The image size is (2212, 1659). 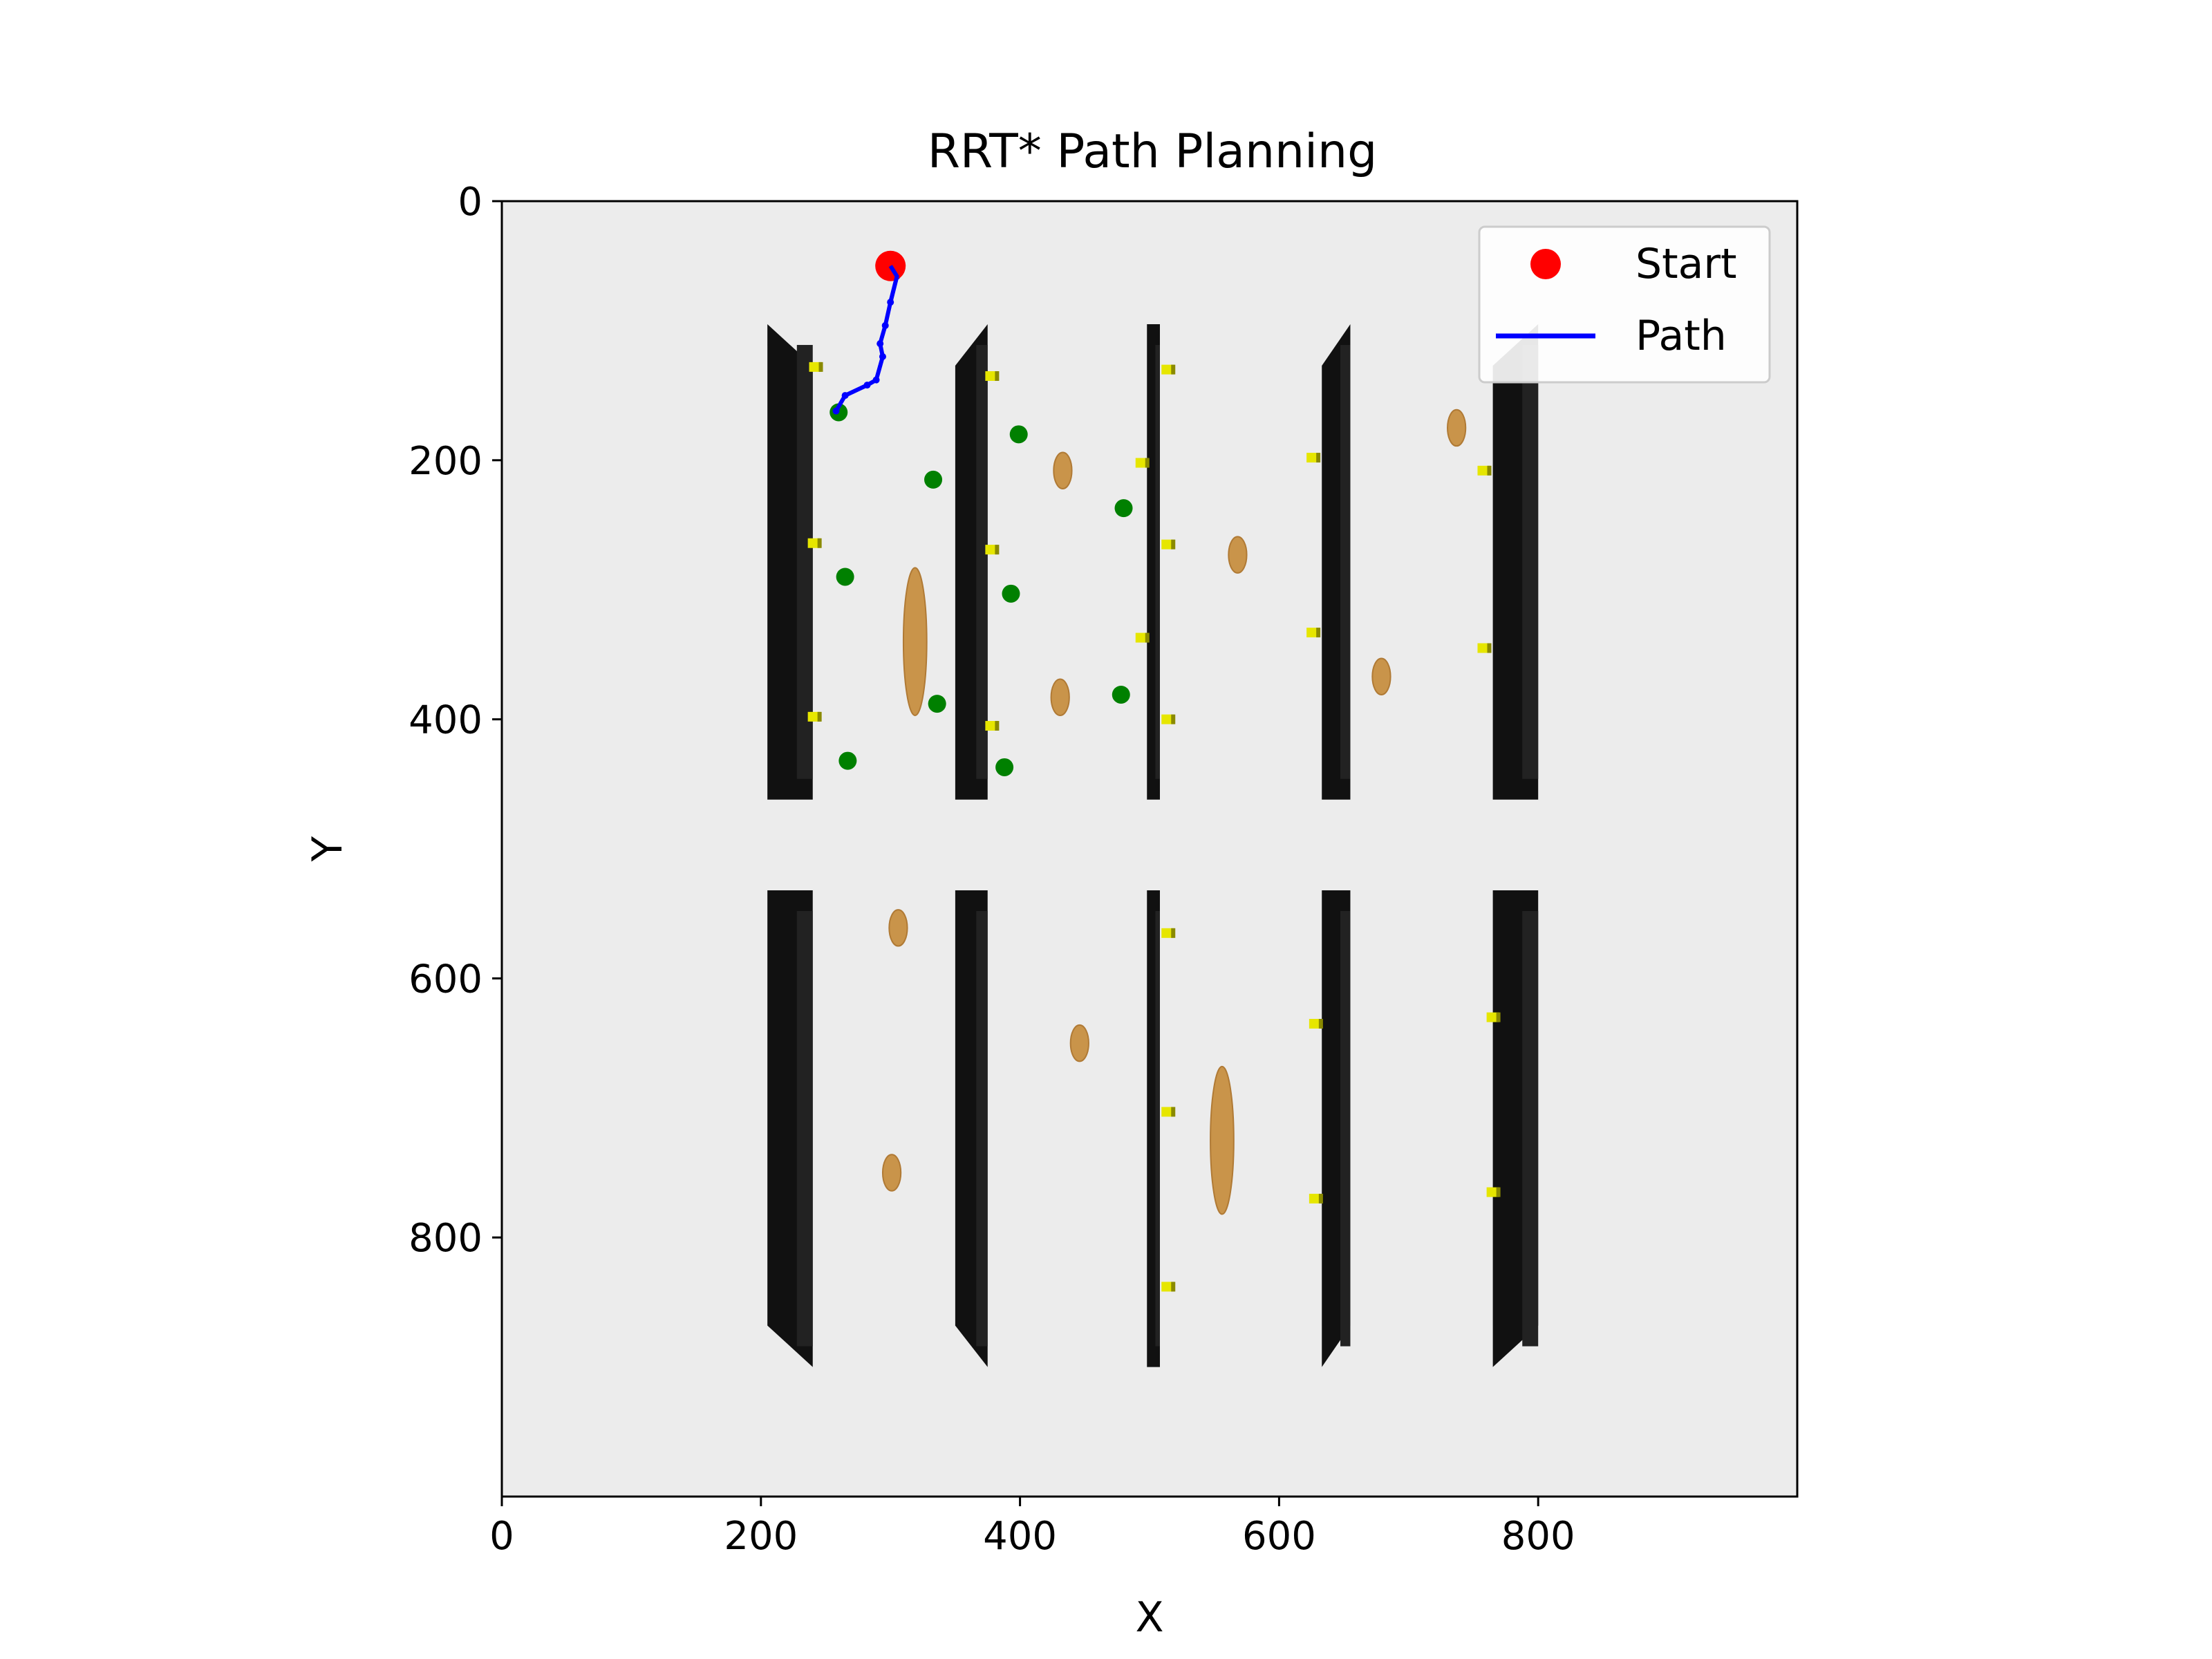 I want to click on y-axis-label: Y, so click(x=327, y=849).